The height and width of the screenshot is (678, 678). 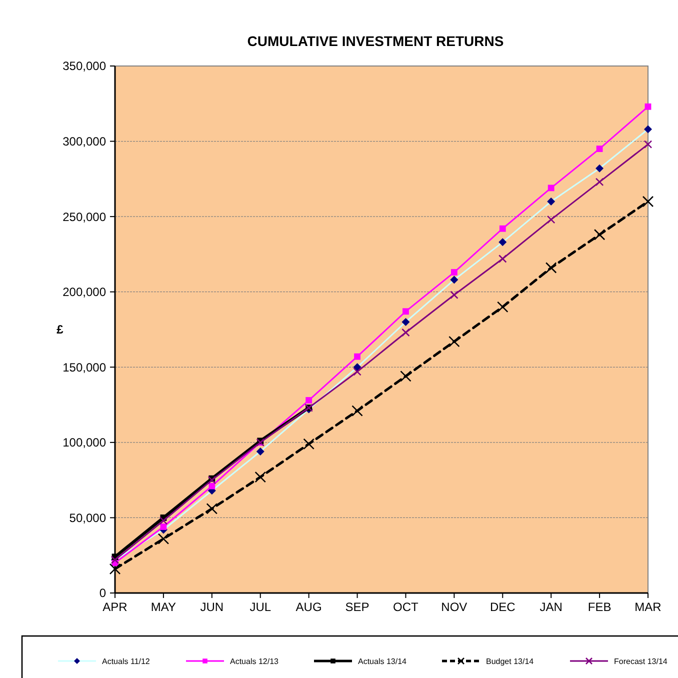 I want to click on x-tick-label: JUL, so click(x=261, y=607).